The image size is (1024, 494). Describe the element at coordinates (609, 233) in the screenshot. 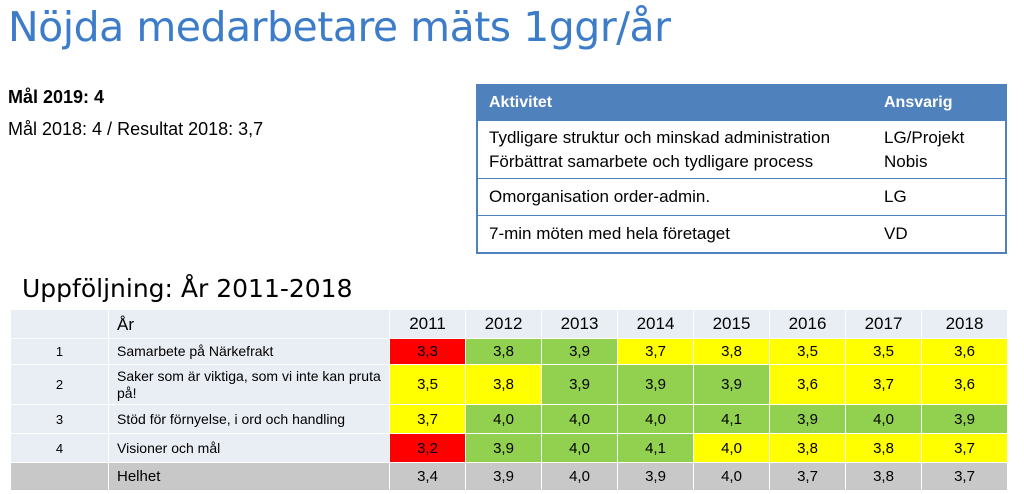

I see `activity-text: 7-min möten med hela företaget` at that location.